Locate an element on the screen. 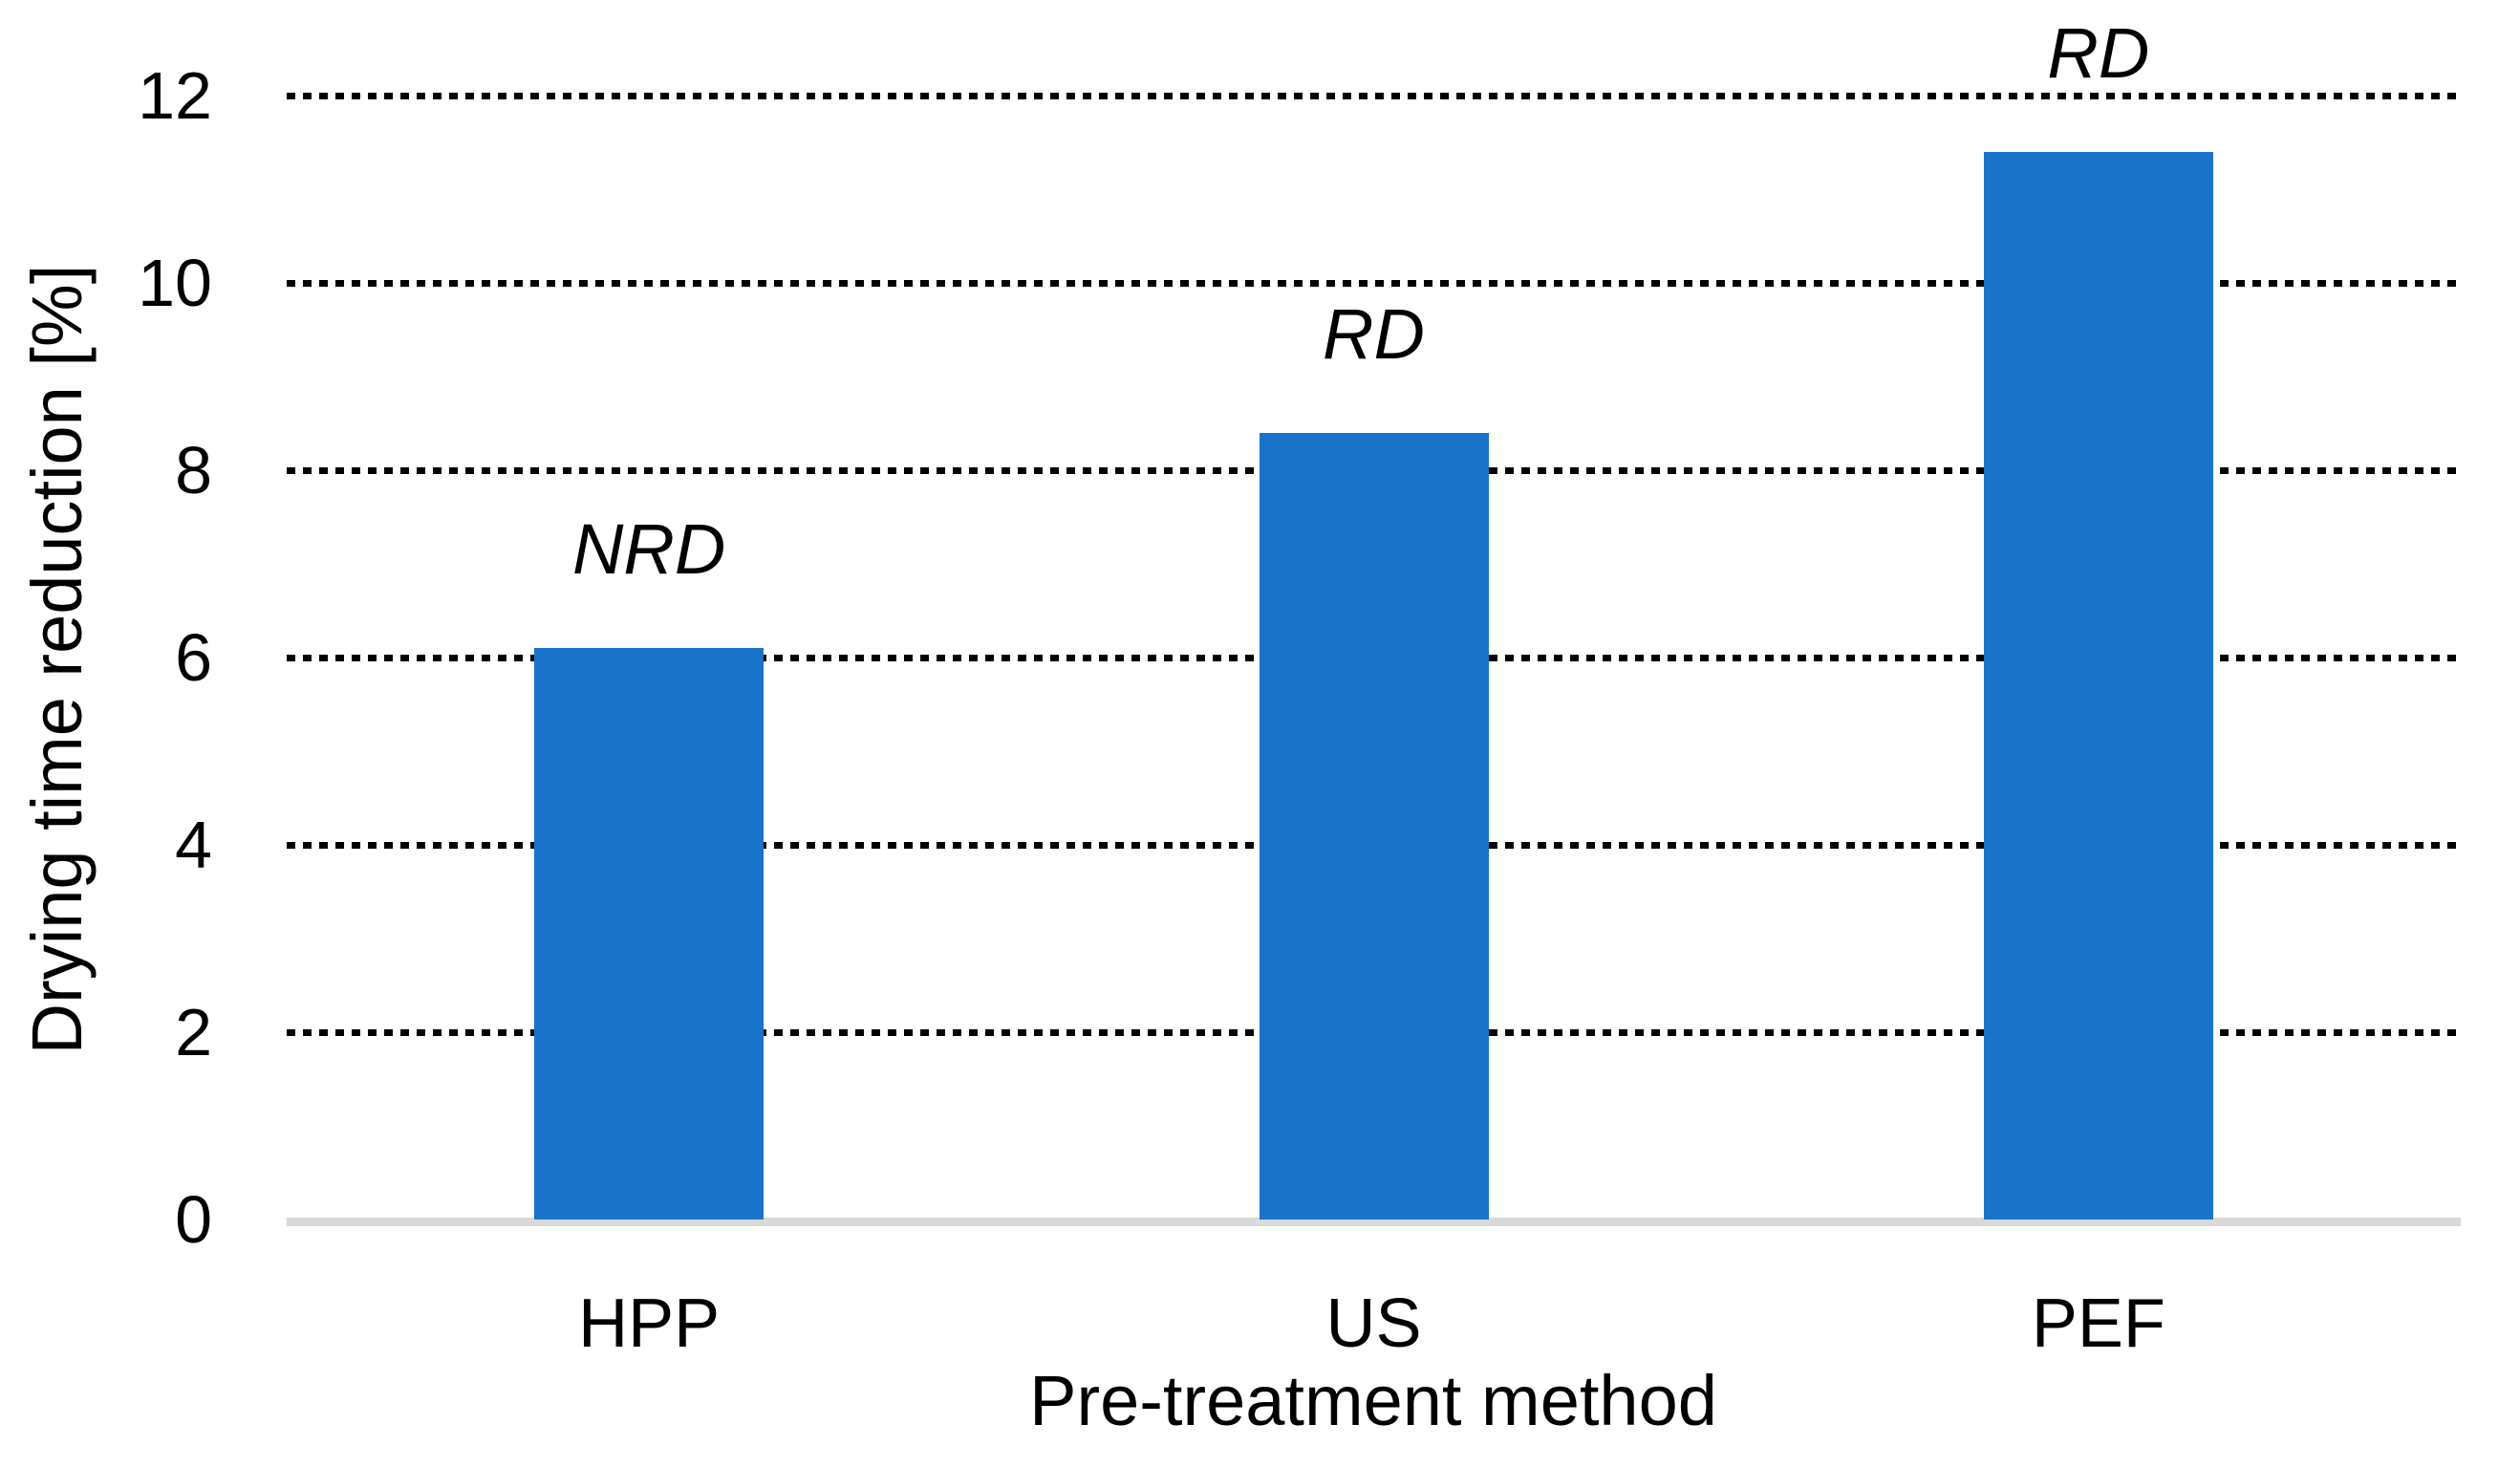 This screenshot has height=1468, width=2520. x-axis-title: Pre-treatment method is located at coordinates (1373, 1400).